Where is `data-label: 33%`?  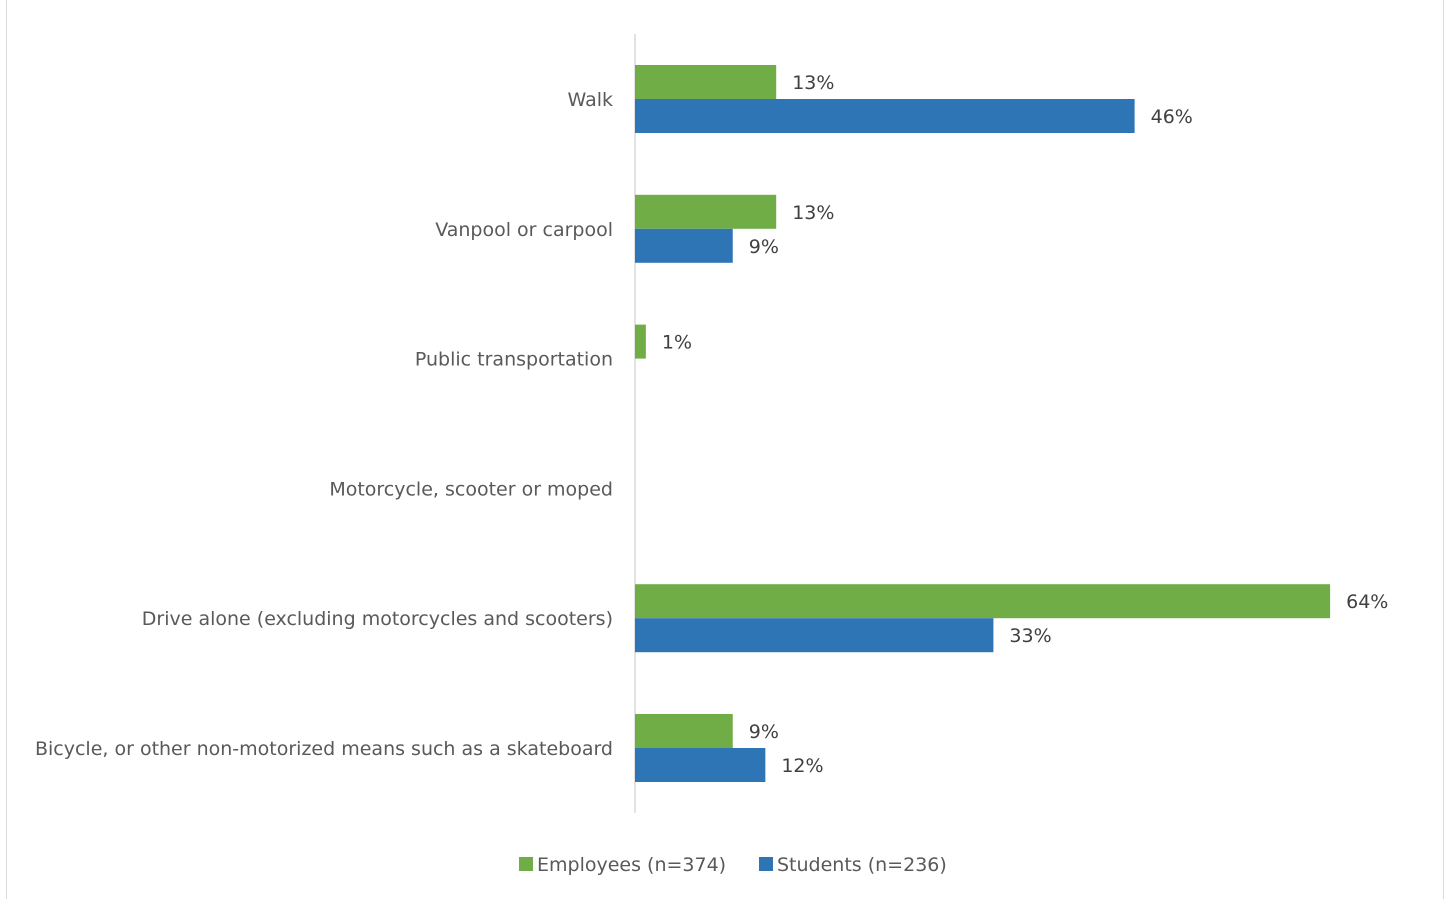 data-label: 33% is located at coordinates (1030, 636).